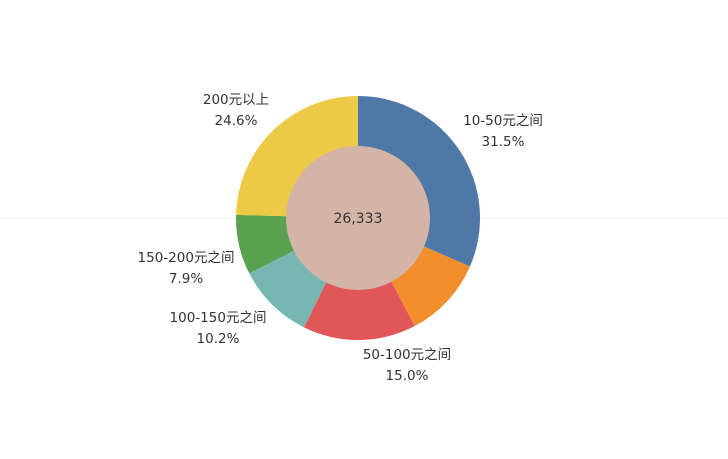  What do you see at coordinates (186, 258) in the screenshot?
I see `slice-label-3: 150-200元之间` at bounding box center [186, 258].